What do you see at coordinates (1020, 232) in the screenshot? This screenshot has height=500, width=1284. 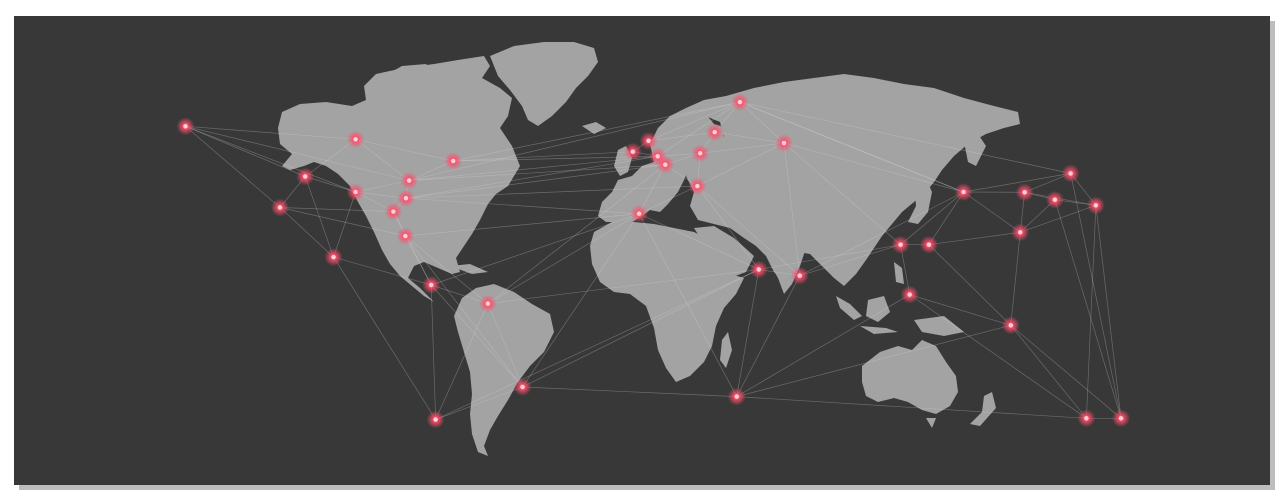 I see `city-node-china-south` at bounding box center [1020, 232].